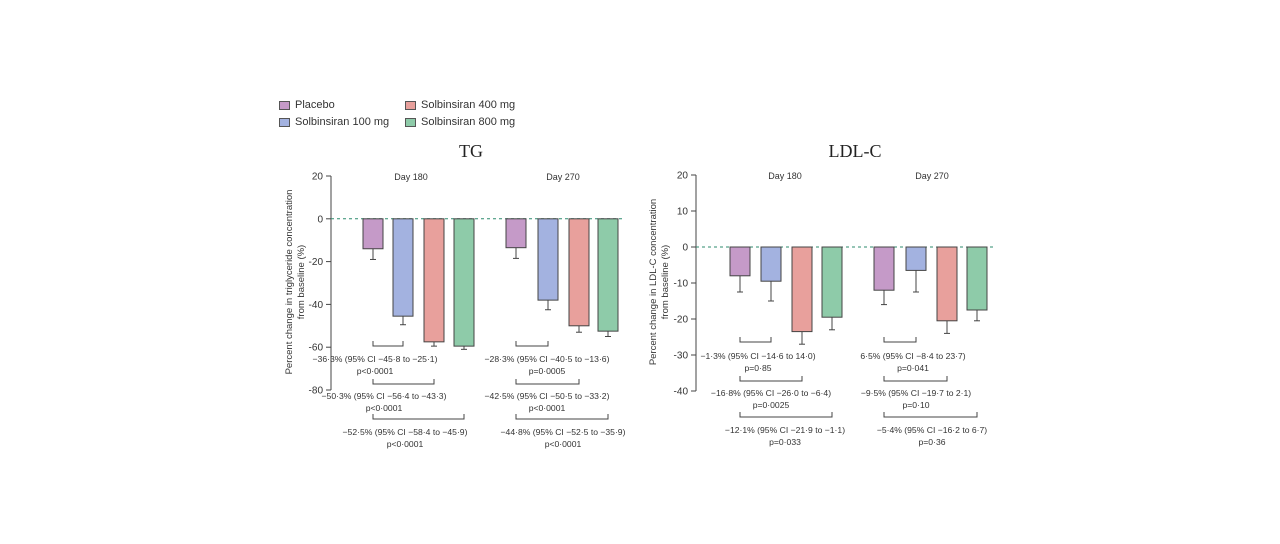 This screenshot has width=1280, height=544. What do you see at coordinates (757, 356) in the screenshot?
I see `chart2-comparison-text: −1·3% (95% CI −14·6 to 14·0)` at bounding box center [757, 356].